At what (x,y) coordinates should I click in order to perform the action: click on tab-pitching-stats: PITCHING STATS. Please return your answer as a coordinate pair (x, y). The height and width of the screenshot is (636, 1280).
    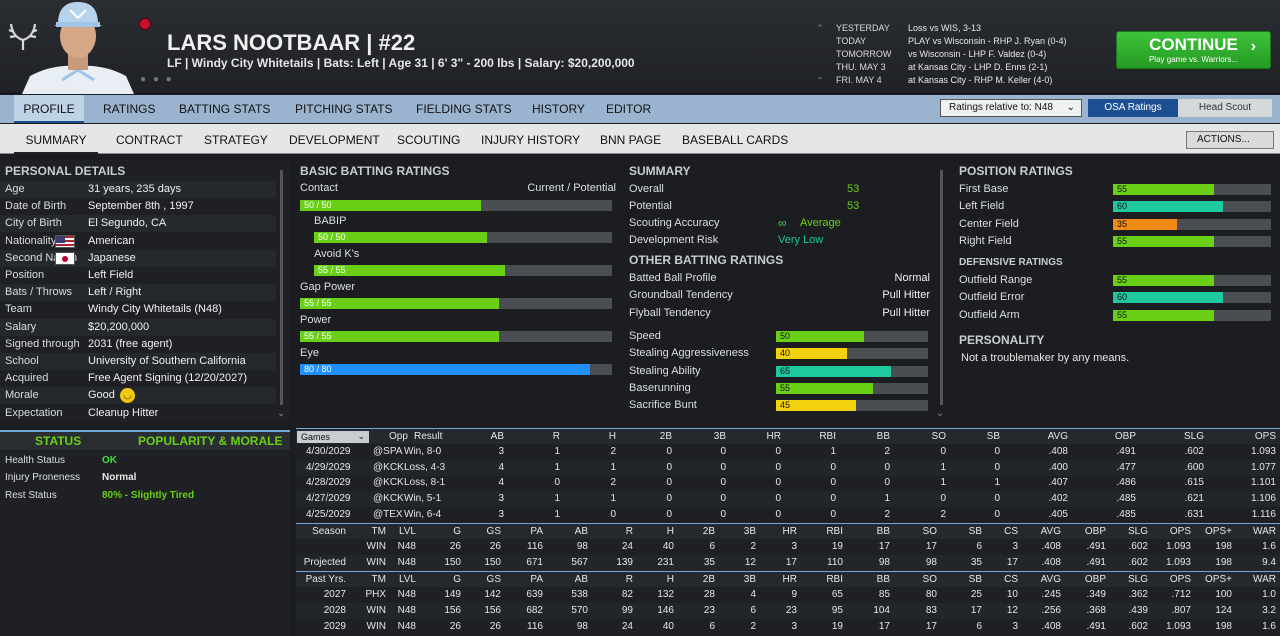
    Looking at the image, I should click on (344, 109).